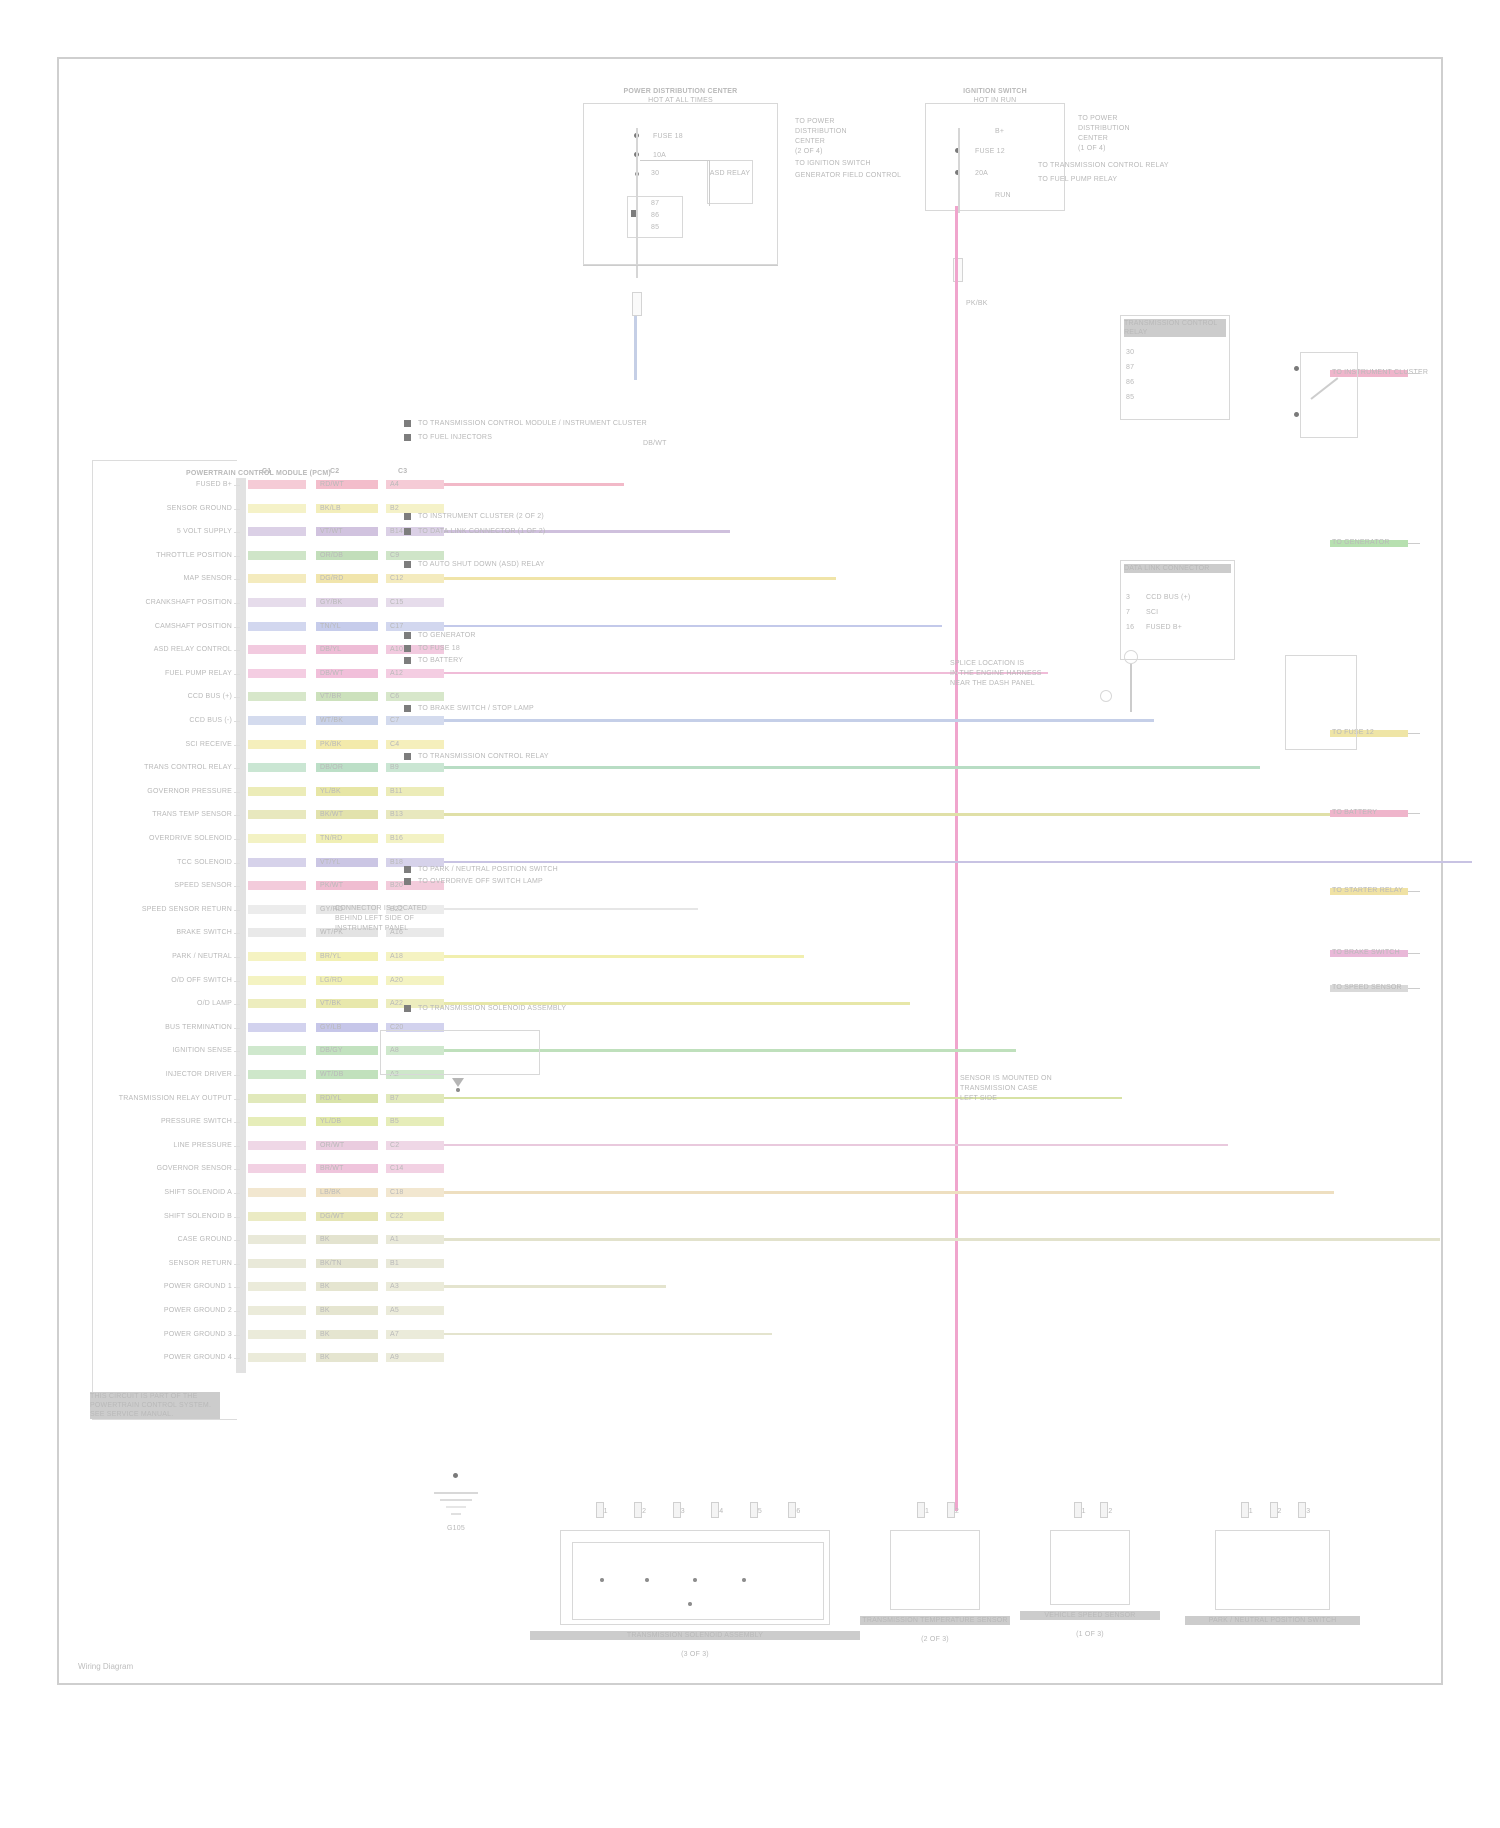 The width and height of the screenshot is (1500, 1828). Describe the element at coordinates (951, 1510) in the screenshot. I see `transmission-temperature-sensor-terminal` at that location.